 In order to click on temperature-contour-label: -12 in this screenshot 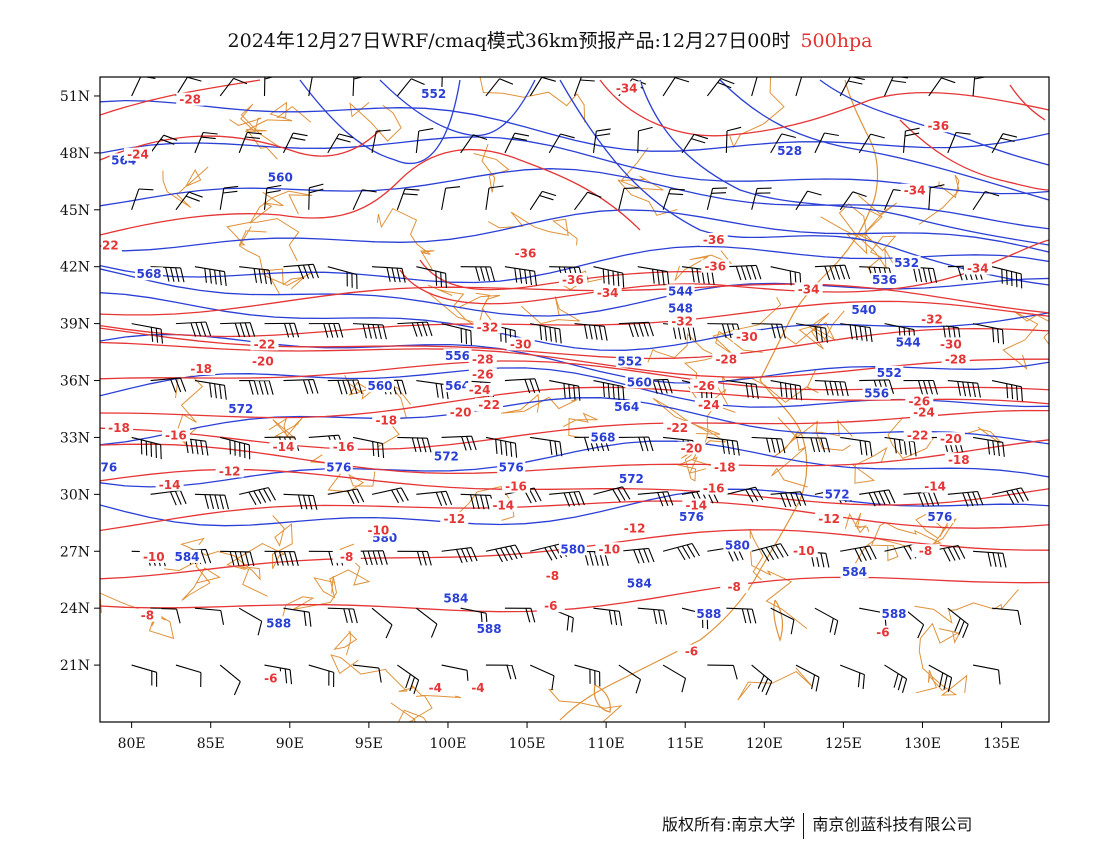, I will do `click(635, 528)`.